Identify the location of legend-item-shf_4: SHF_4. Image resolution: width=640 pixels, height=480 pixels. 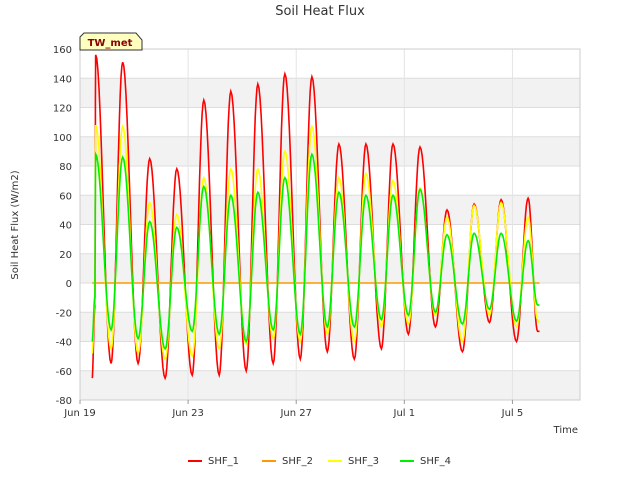
(425, 461).